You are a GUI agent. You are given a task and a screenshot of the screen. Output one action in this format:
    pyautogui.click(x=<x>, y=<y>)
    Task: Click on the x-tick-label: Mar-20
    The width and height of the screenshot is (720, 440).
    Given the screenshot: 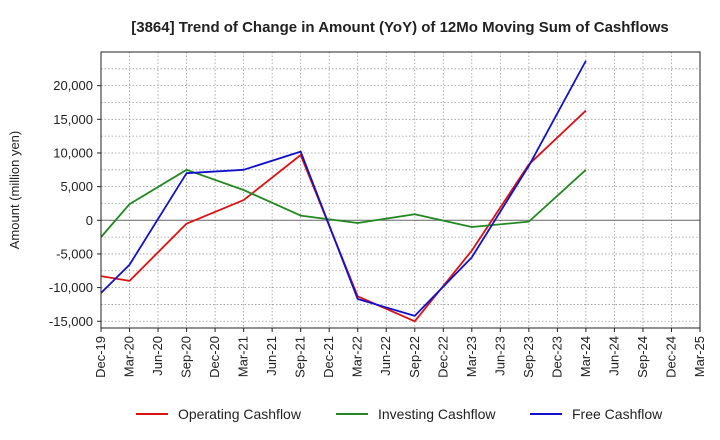 What is the action you would take?
    pyautogui.click(x=129, y=356)
    